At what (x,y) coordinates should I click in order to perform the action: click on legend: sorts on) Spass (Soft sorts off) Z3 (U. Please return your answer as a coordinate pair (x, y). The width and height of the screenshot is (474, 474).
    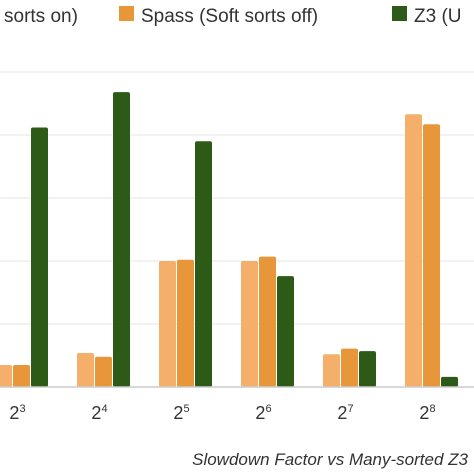
    Looking at the image, I should click on (233, 16).